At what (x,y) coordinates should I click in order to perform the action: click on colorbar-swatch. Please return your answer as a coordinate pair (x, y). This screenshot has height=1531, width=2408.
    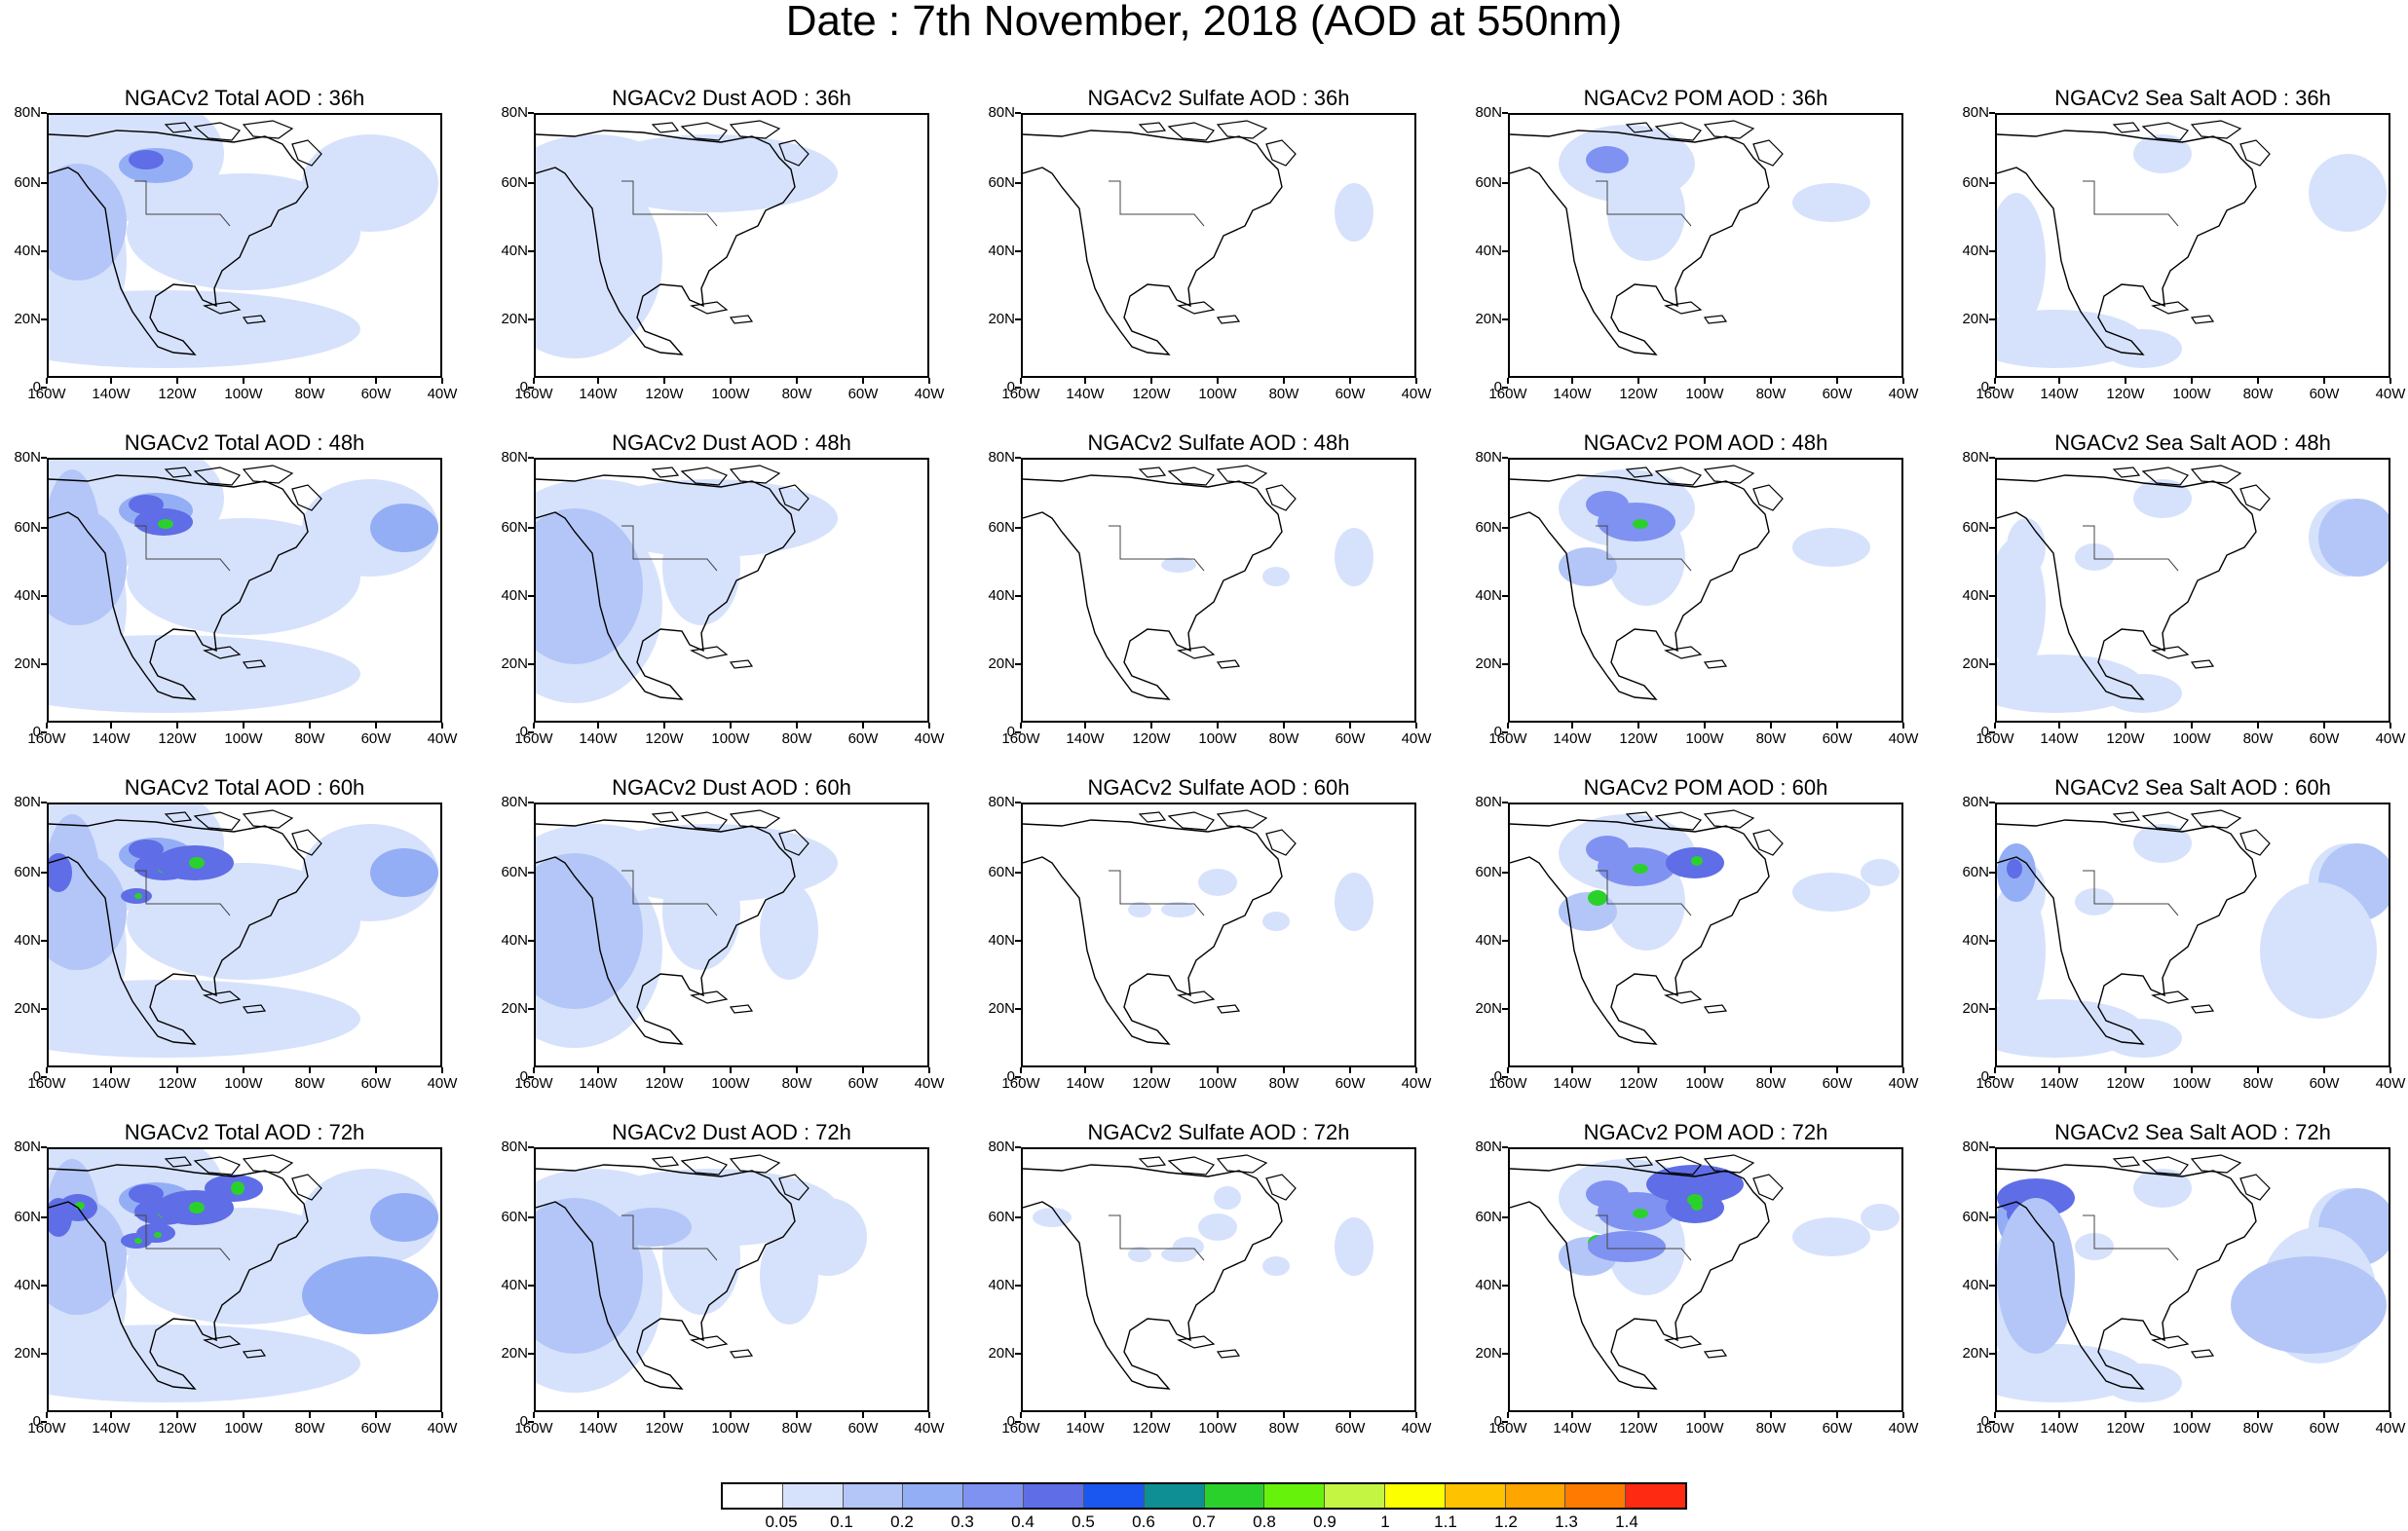
    Looking at the image, I should click on (1355, 1496).